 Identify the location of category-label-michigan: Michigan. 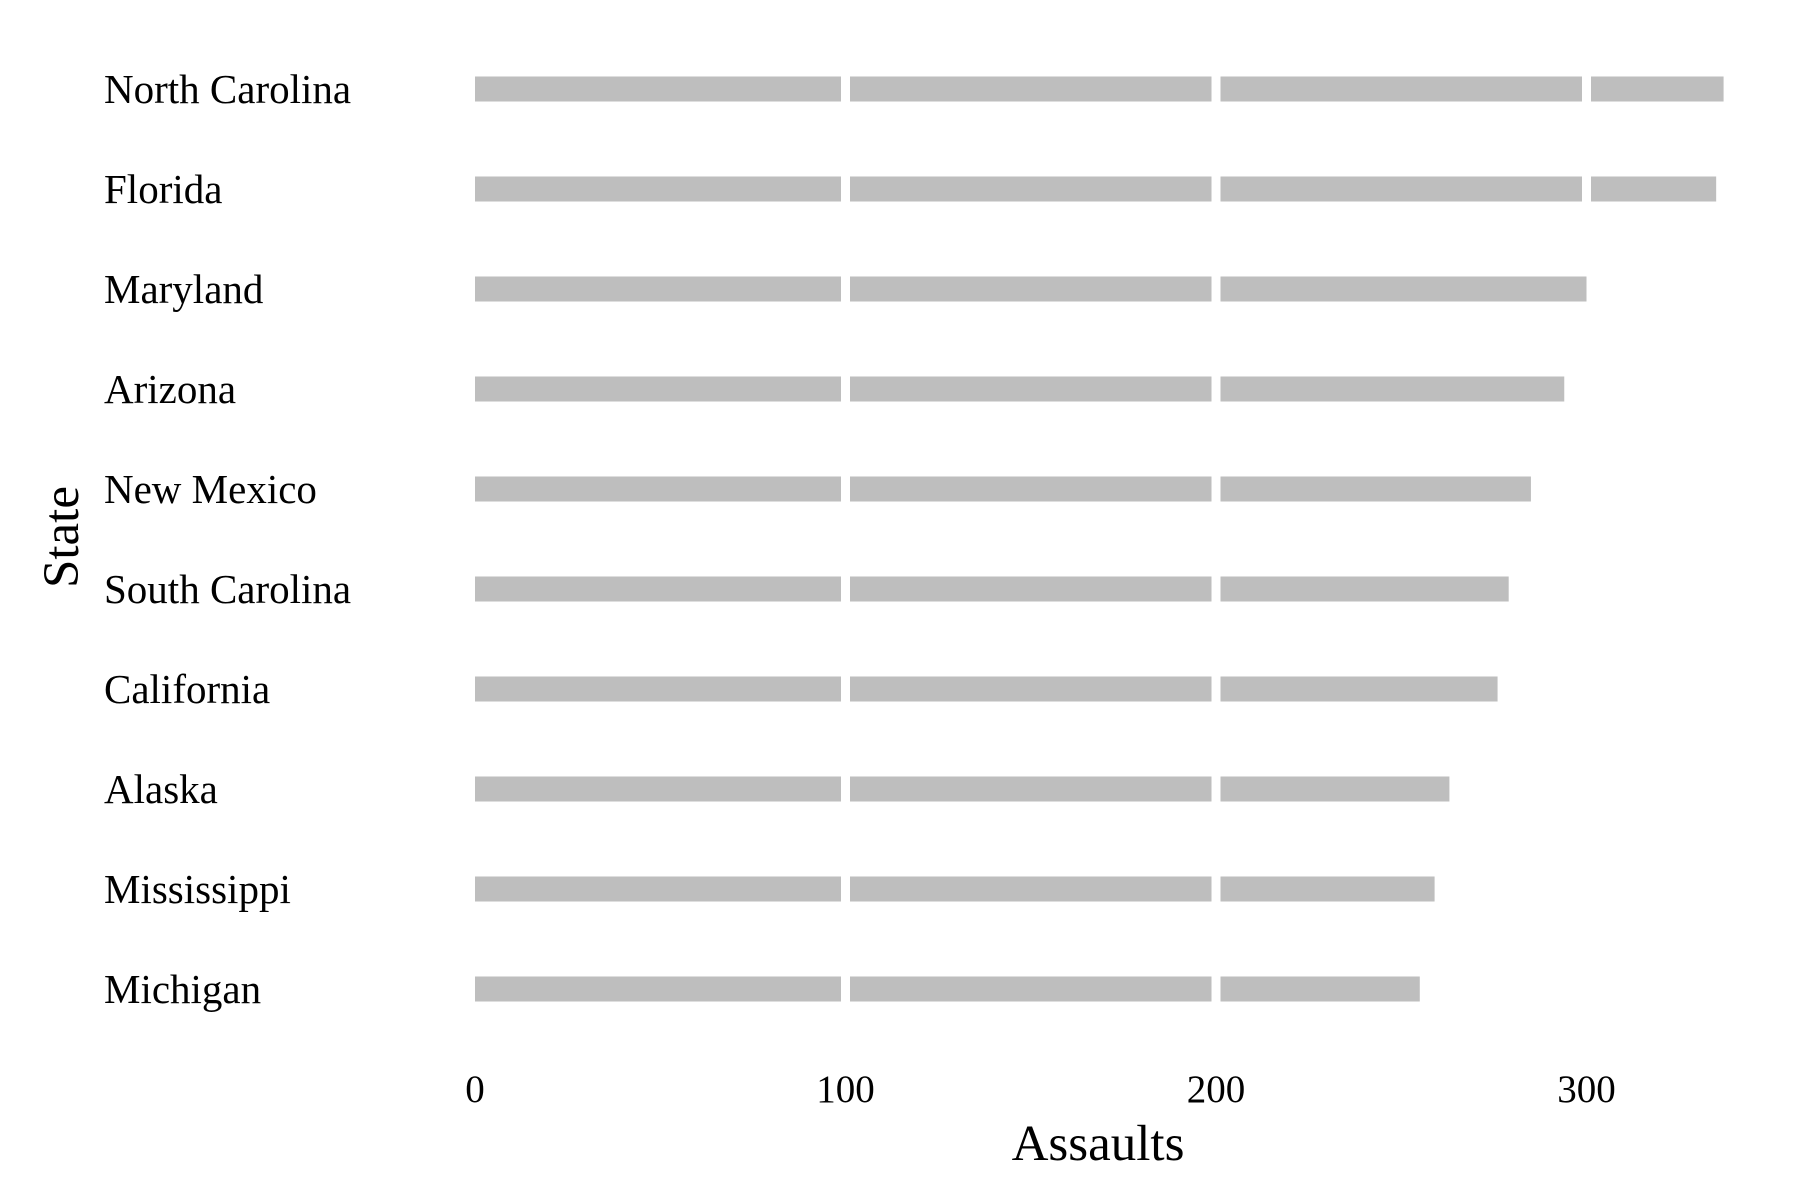
(182, 989).